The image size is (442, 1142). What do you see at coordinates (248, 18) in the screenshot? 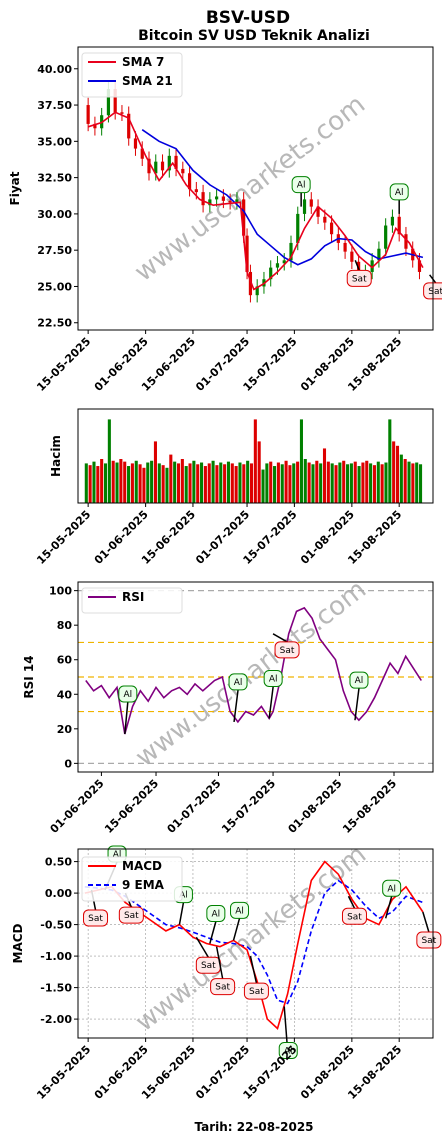
I see `chart-title: BSV-USD` at bounding box center [248, 18].